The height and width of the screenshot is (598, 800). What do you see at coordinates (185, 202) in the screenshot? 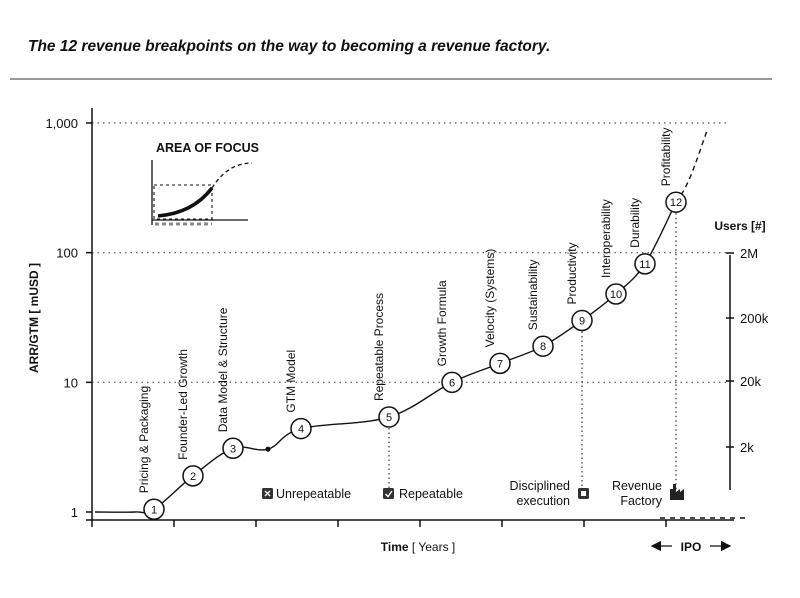
I see `inset-focus-curve` at bounding box center [185, 202].